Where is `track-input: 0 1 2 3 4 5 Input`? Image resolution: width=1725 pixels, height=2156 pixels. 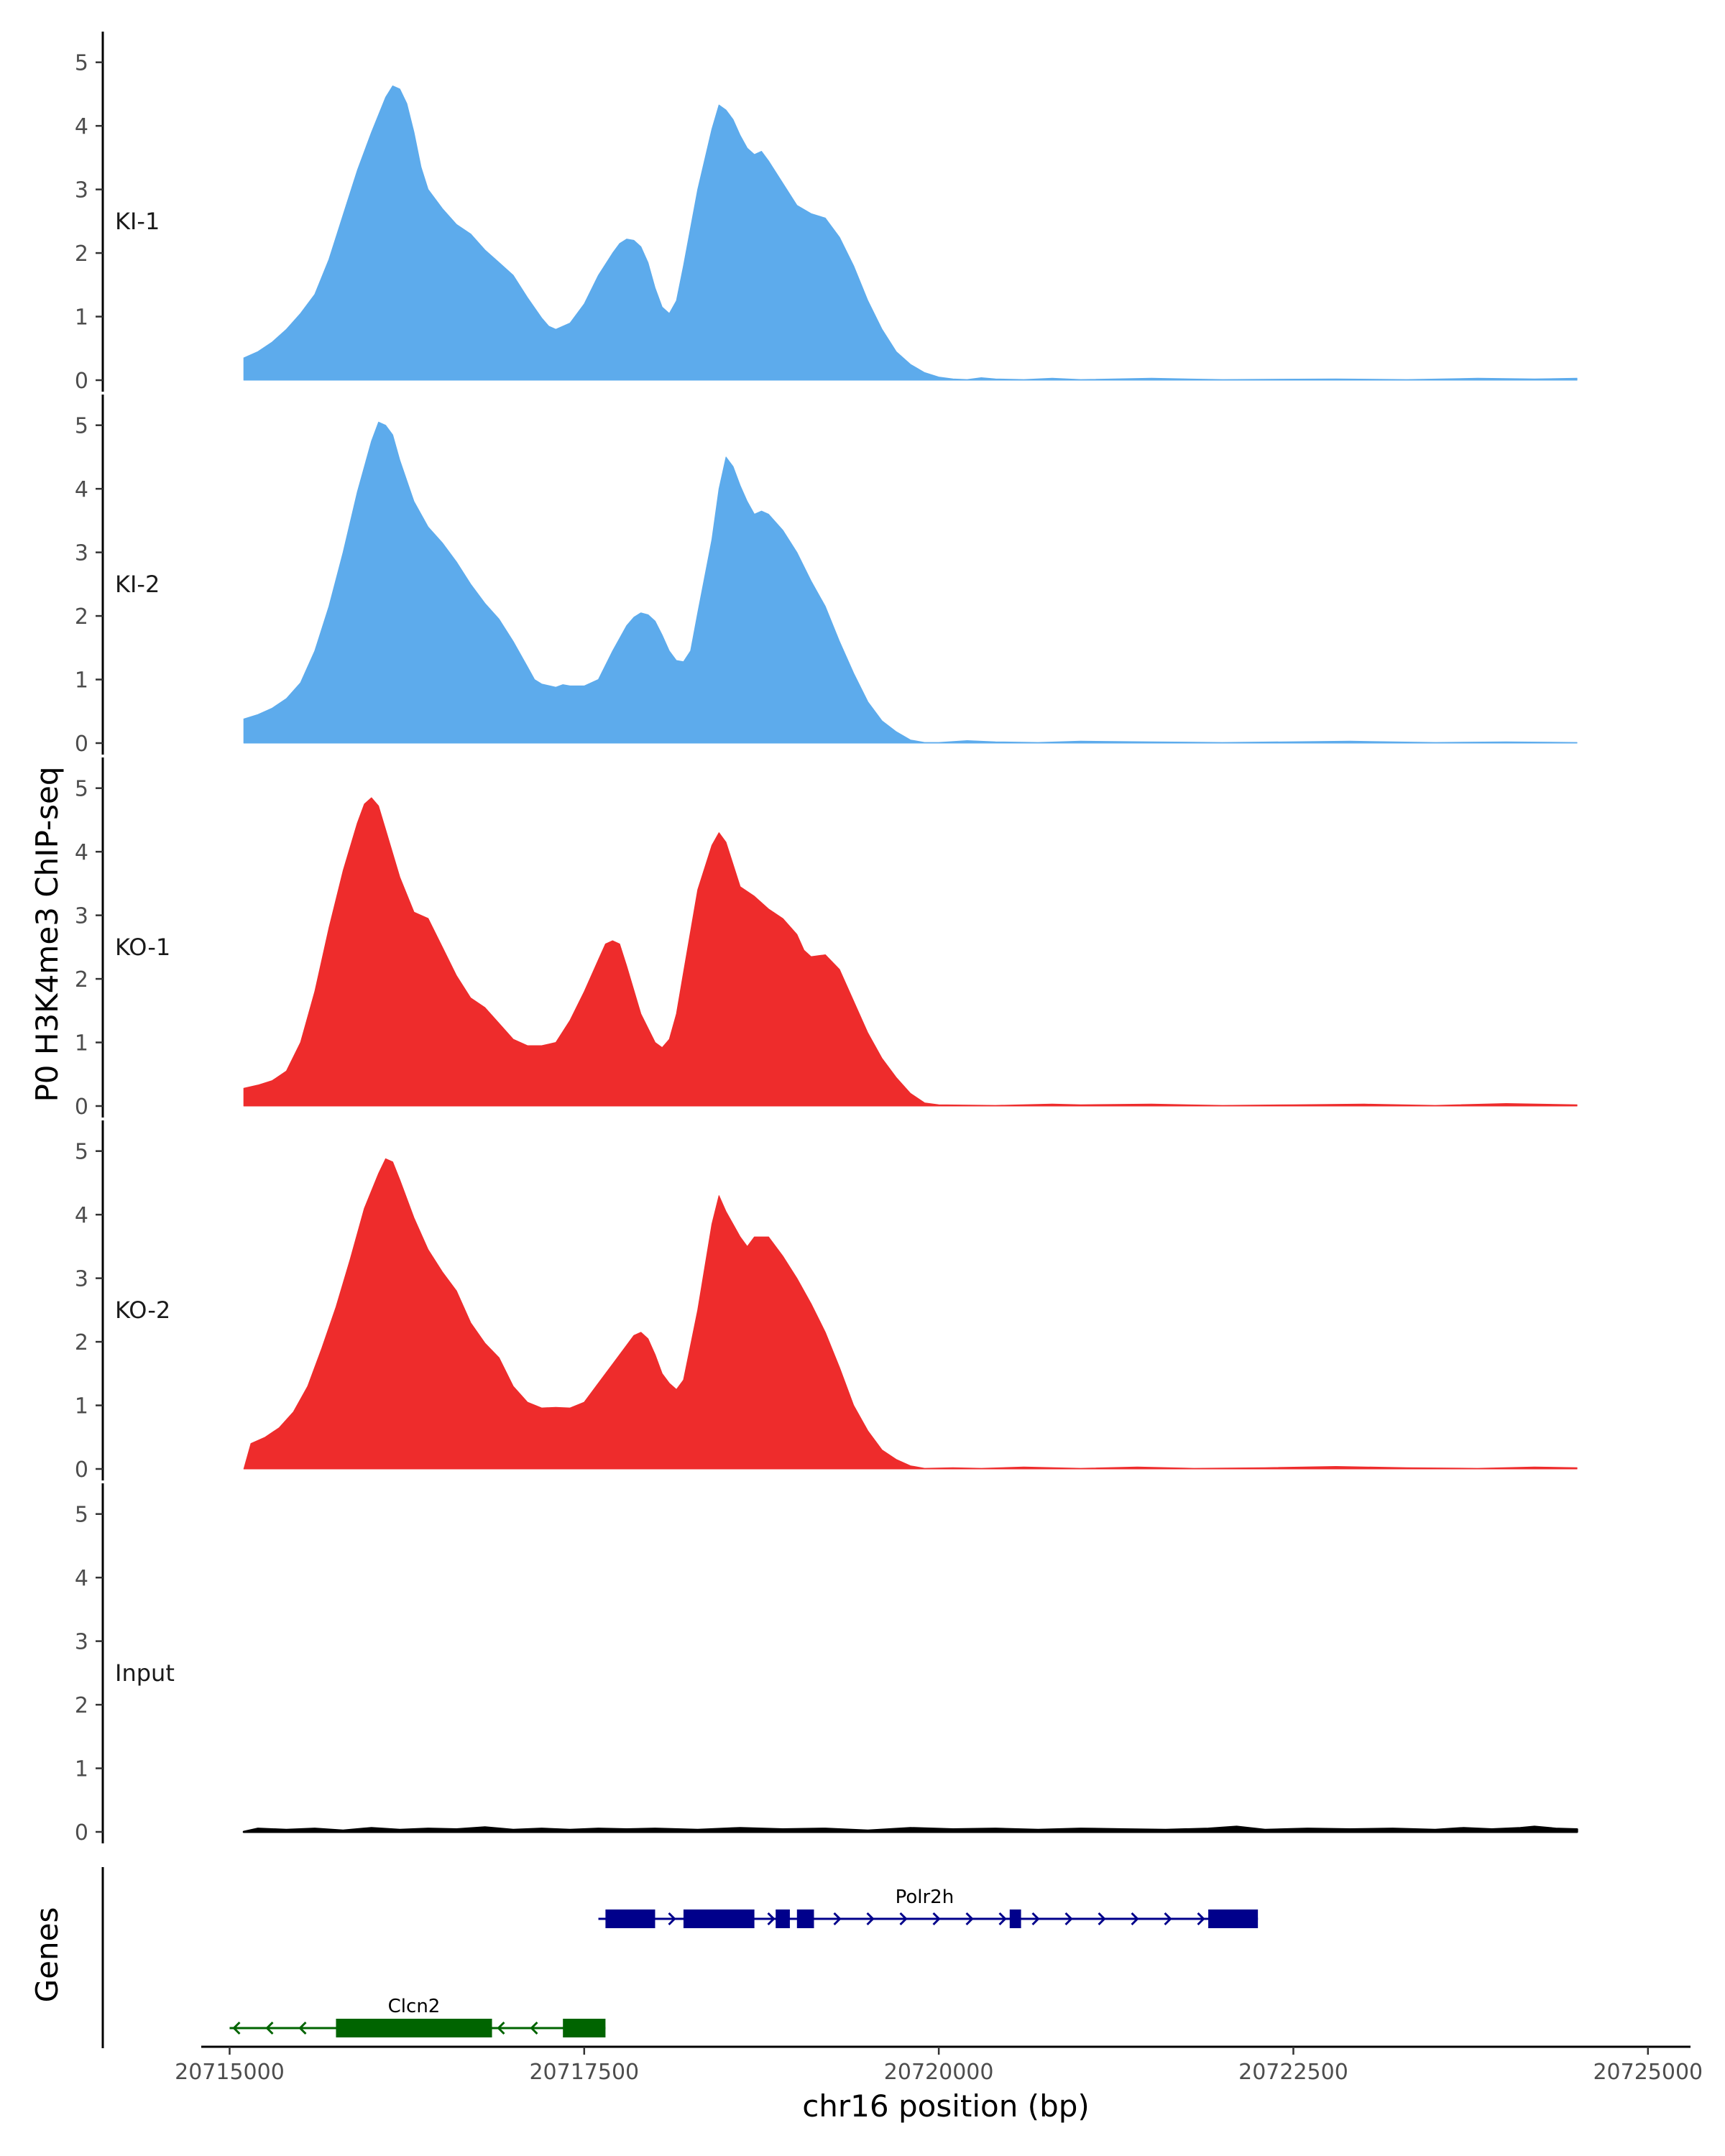
track-input: 0 1 2 3 4 5 Input is located at coordinates (826, 1665).